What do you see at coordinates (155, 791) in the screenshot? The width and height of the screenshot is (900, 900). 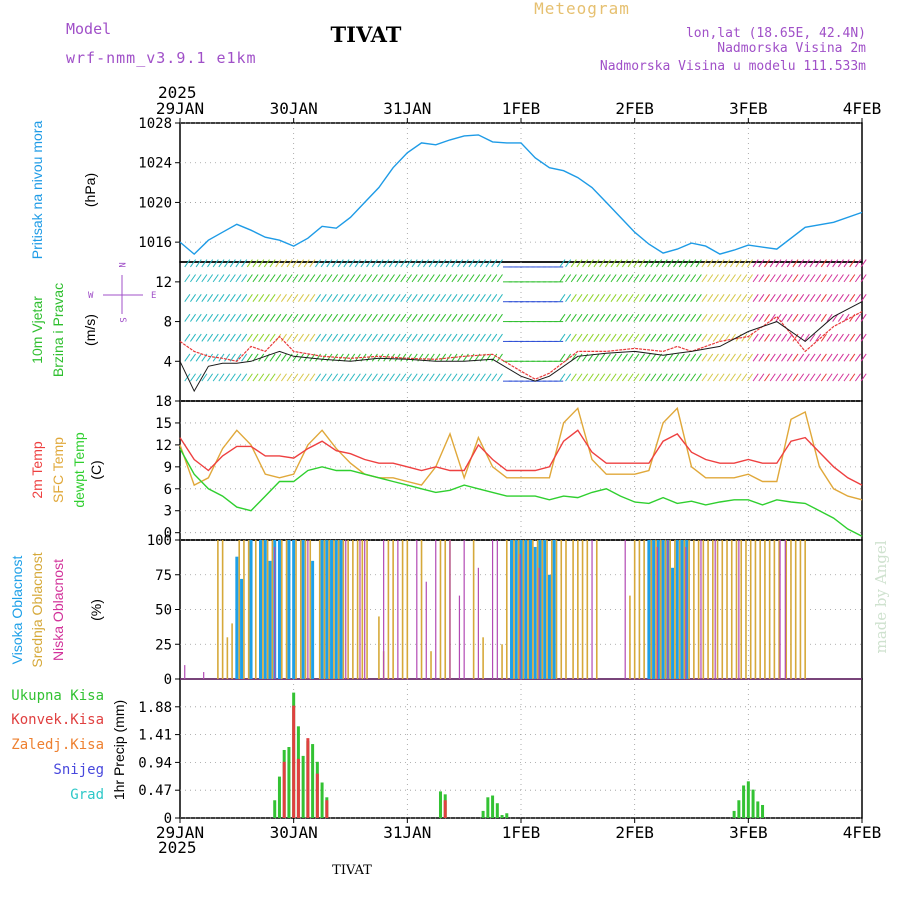 I see `y-tick-label: 0.47` at bounding box center [155, 791].